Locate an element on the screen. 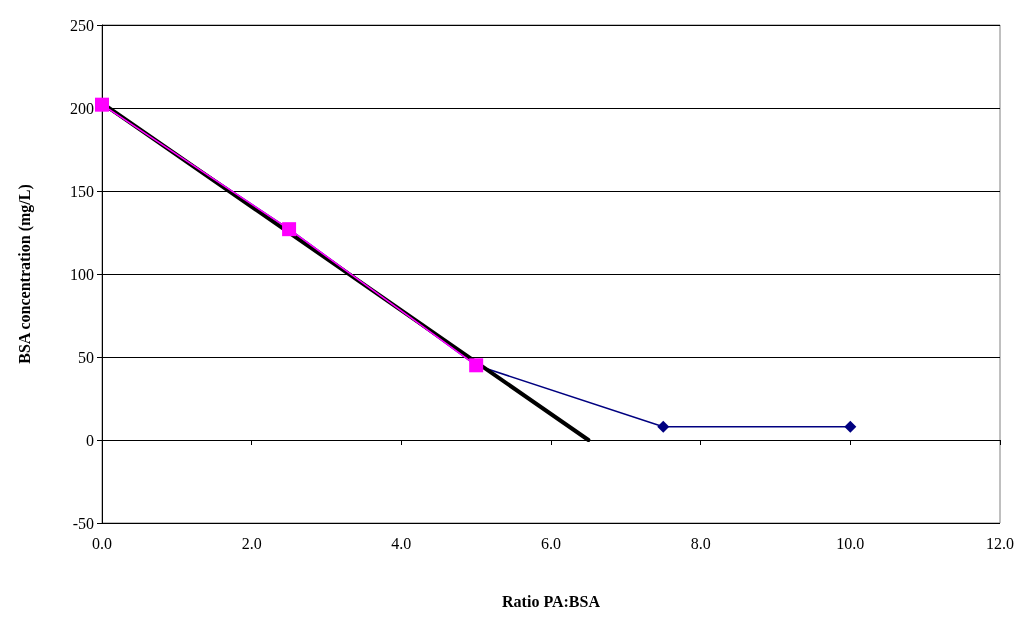 This screenshot has width=1032, height=622. x-tick-label: 0.0 is located at coordinates (102, 543).